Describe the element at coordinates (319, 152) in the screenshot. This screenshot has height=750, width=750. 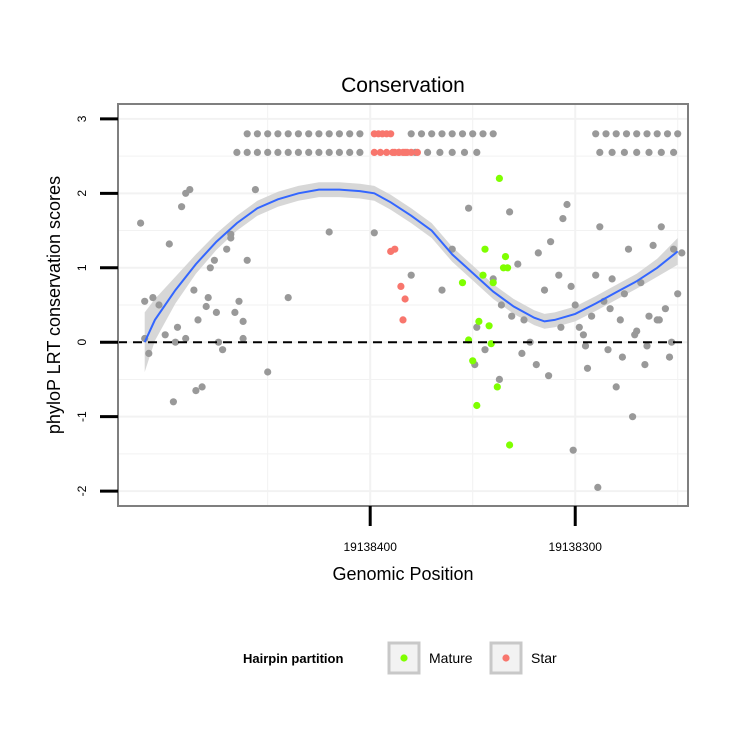
I see `point-other-top-band-lower--8` at that location.